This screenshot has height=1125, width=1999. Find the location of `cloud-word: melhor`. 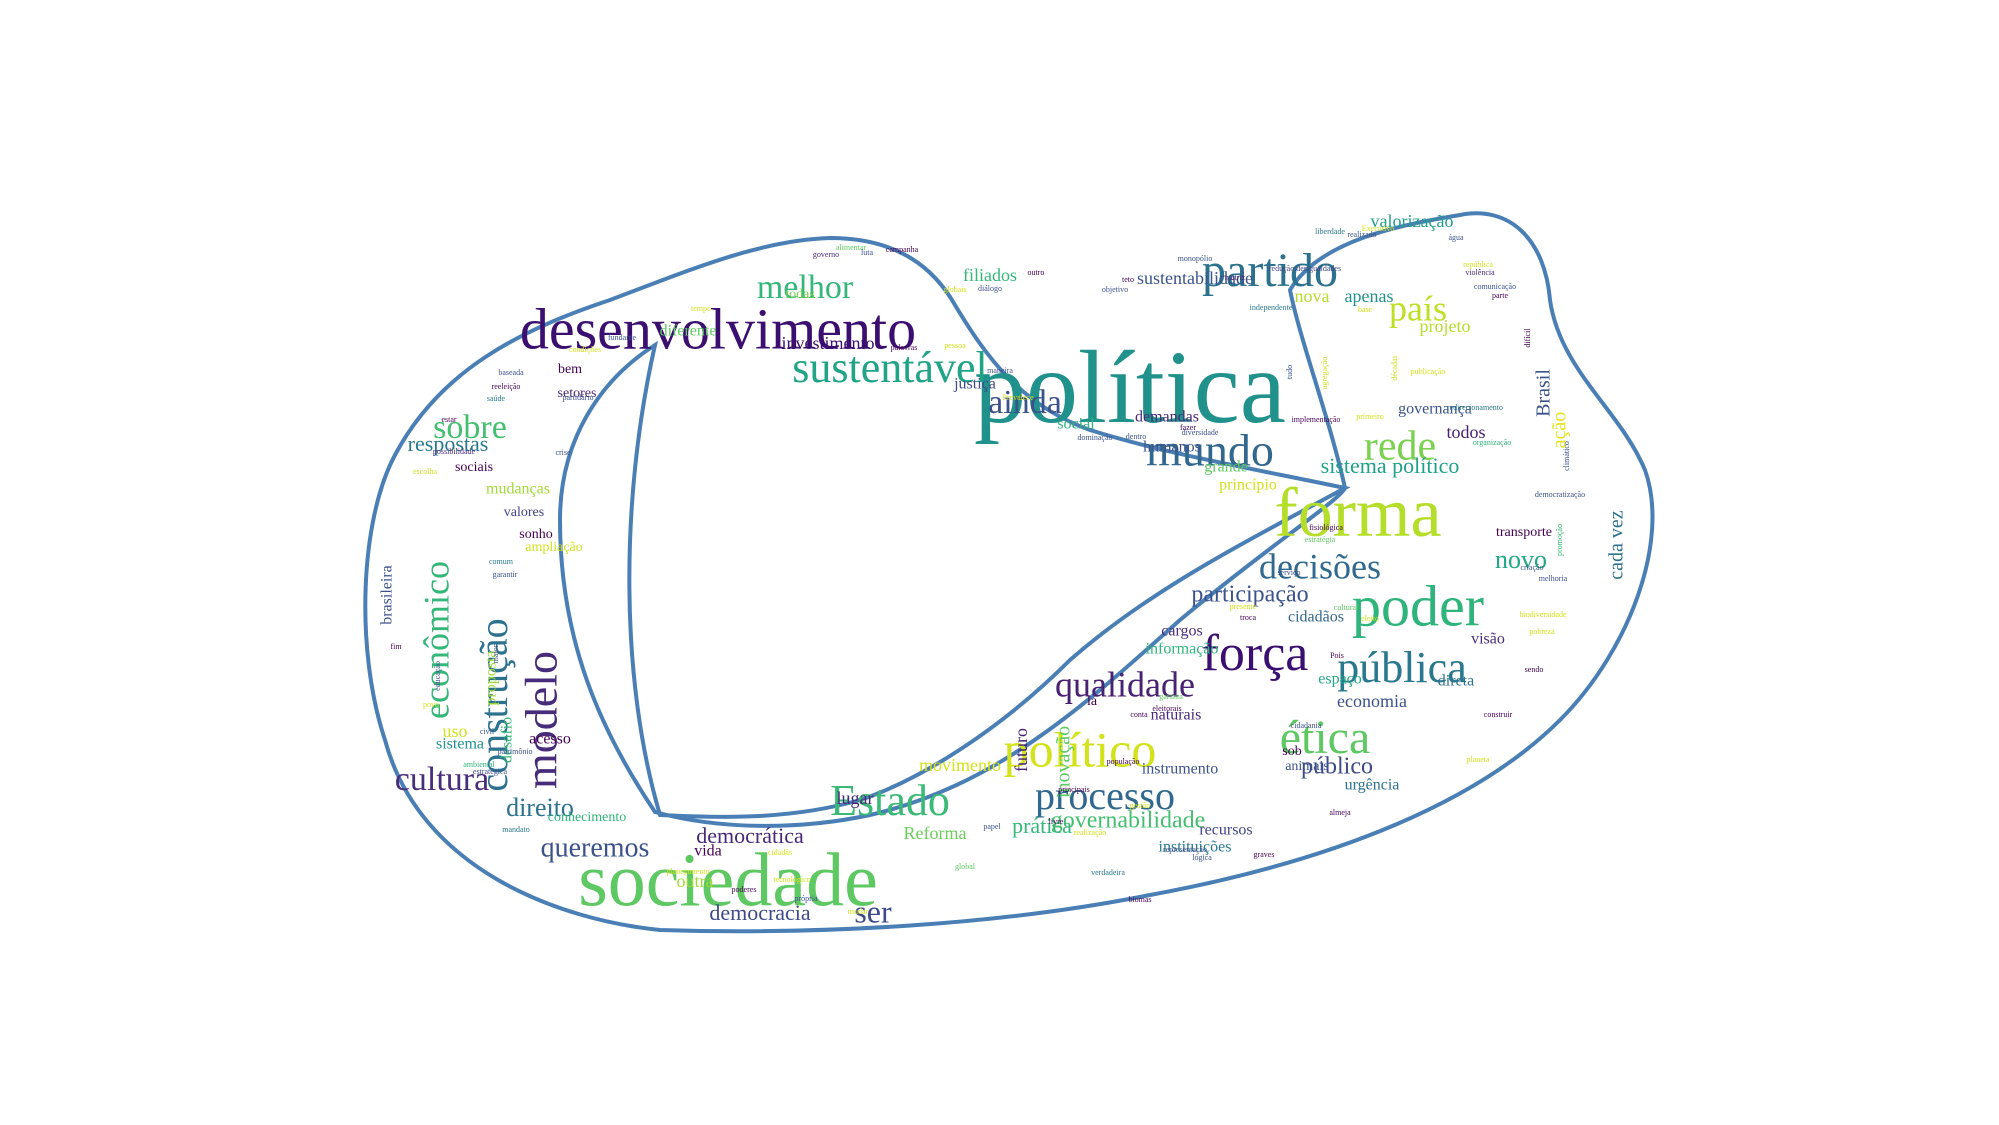

cloud-word: melhor is located at coordinates (805, 287).